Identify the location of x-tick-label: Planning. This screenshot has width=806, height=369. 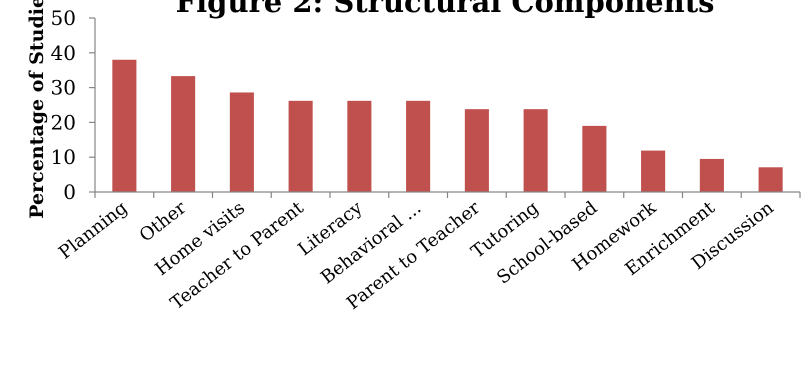
(93, 230).